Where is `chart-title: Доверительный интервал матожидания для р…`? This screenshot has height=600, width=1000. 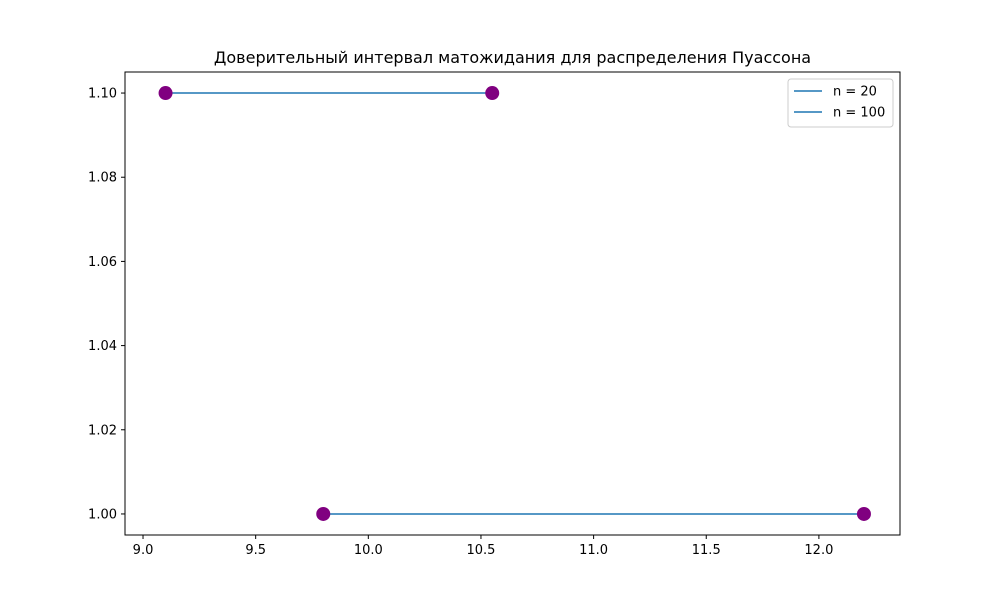 chart-title: Доверительный интервал матожидания для р… is located at coordinates (512, 57).